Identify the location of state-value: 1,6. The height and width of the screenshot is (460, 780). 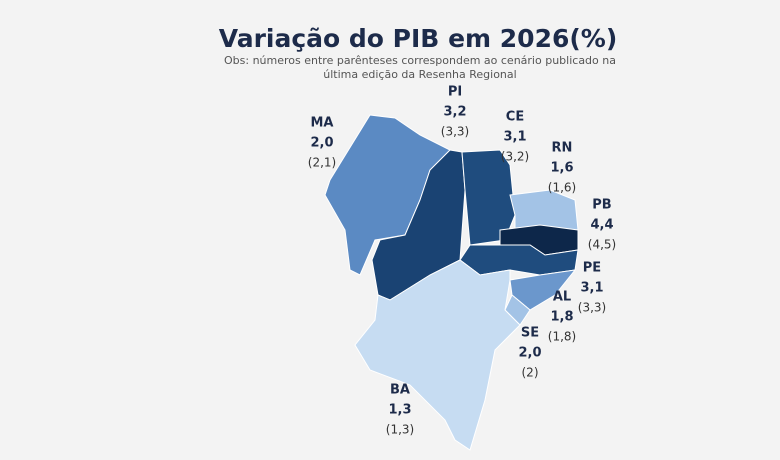
(561, 168).